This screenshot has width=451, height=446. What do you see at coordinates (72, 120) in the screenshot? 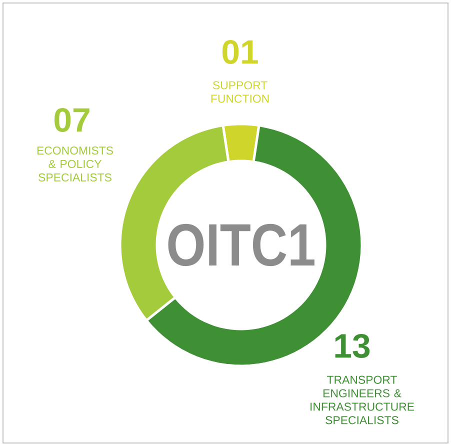
I see `data-label: 07` at bounding box center [72, 120].